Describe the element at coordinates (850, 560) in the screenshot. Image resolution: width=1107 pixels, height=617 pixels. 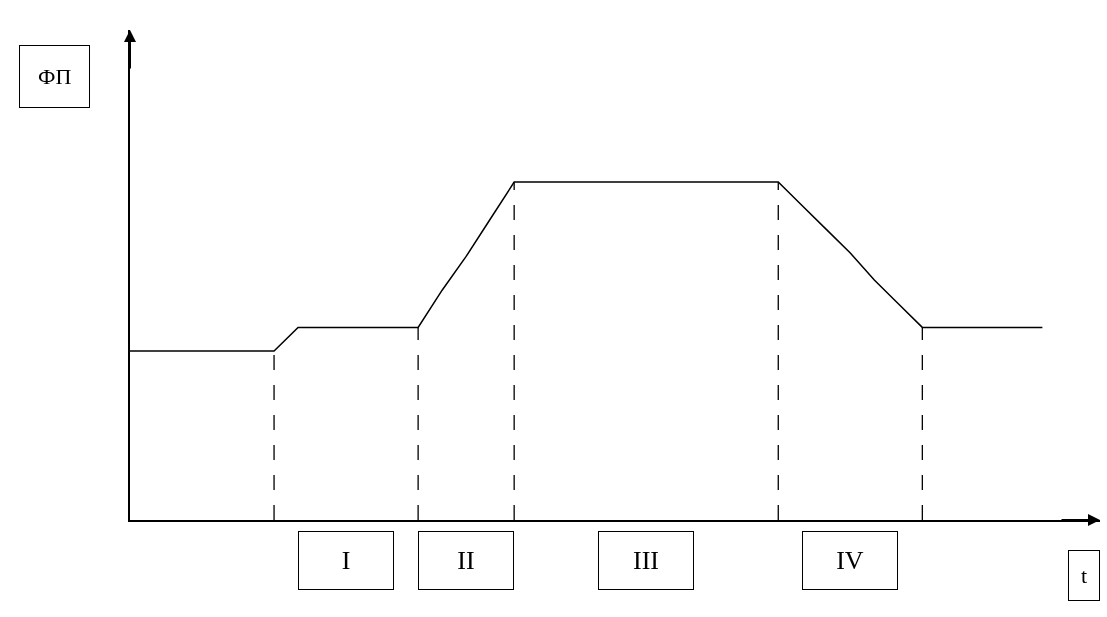
I see `text: IV` at that location.